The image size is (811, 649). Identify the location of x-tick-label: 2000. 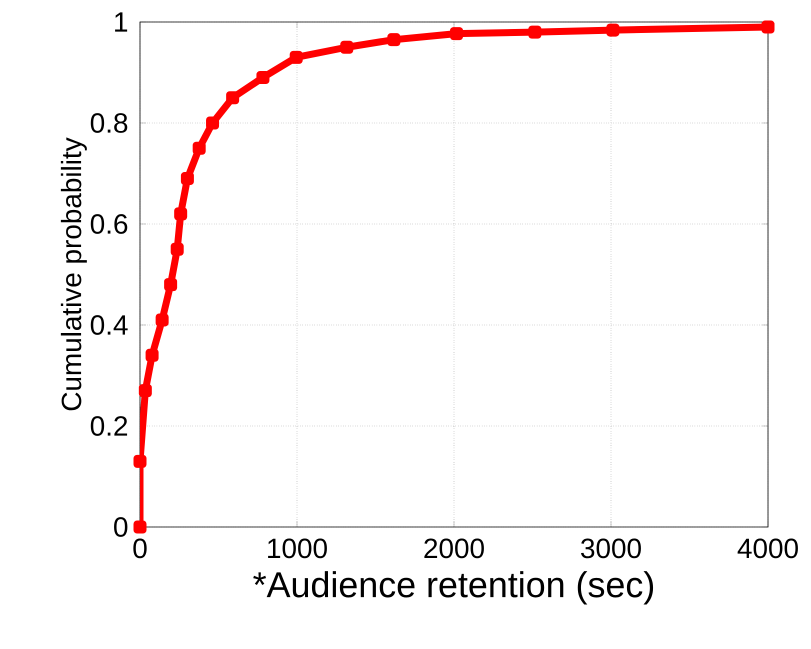
(454, 548).